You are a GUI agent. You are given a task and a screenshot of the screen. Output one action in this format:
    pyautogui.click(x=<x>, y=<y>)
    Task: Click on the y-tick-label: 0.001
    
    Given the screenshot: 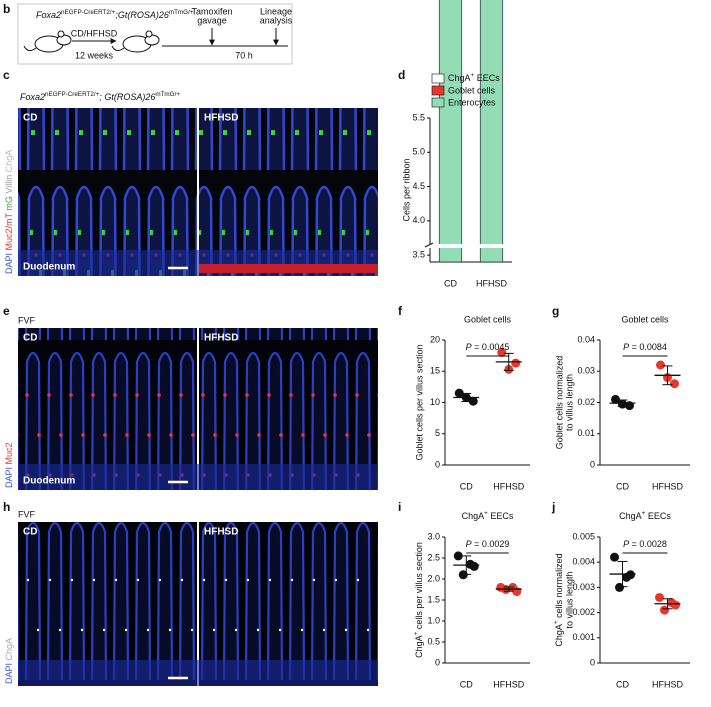 What is the action you would take?
    pyautogui.click(x=583, y=637)
    